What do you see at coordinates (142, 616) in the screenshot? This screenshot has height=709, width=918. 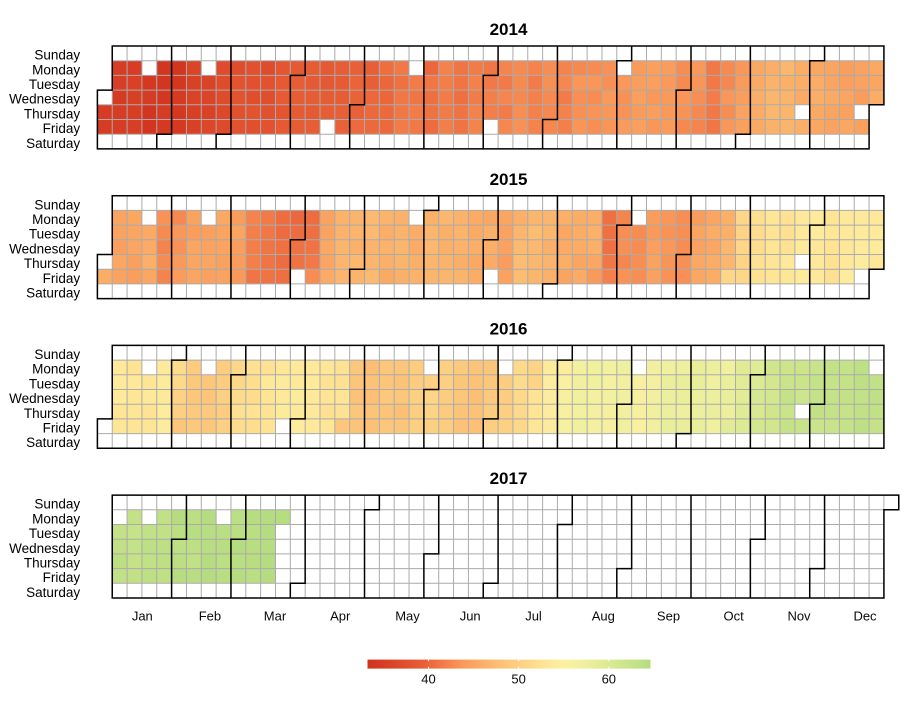 I see `svg-text: Jan` at bounding box center [142, 616].